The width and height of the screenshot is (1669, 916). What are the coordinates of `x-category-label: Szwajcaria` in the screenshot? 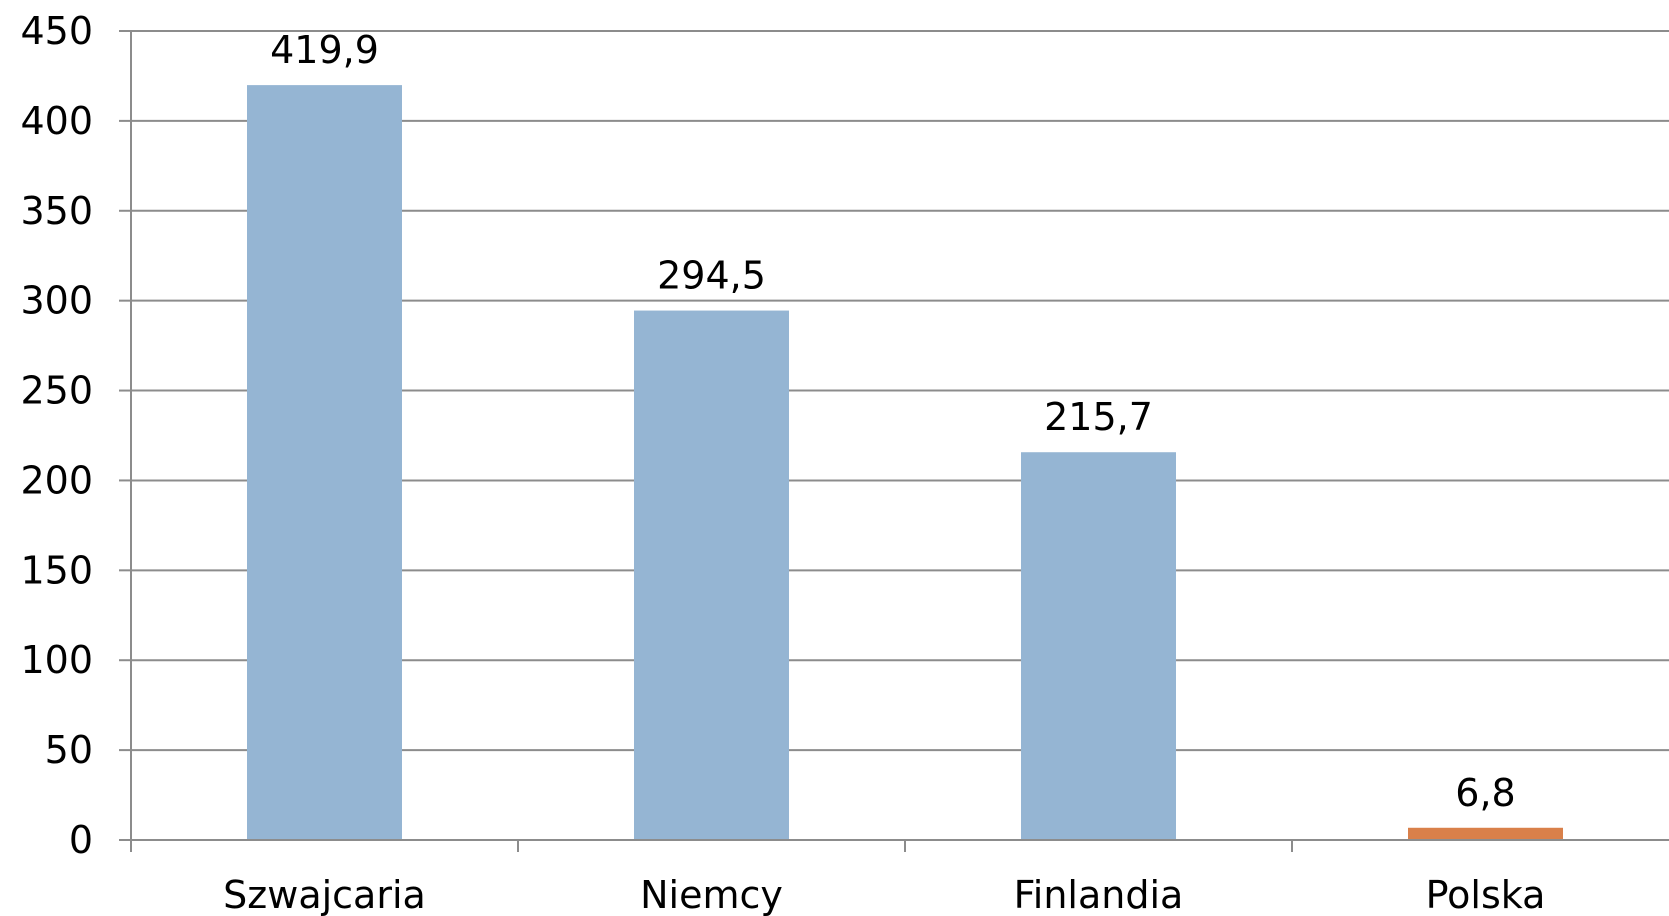 It's located at (324, 894).